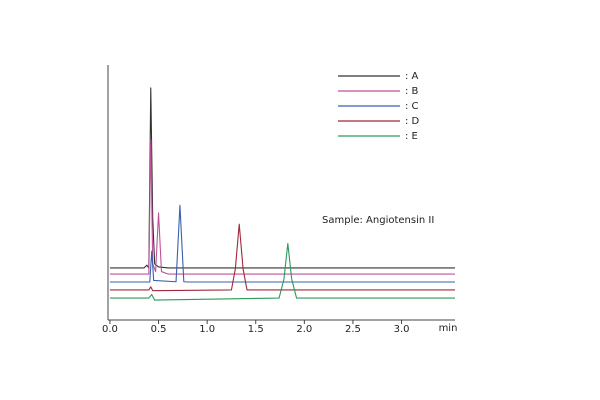  I want to click on x-tick-label: 0.5, so click(159, 329).